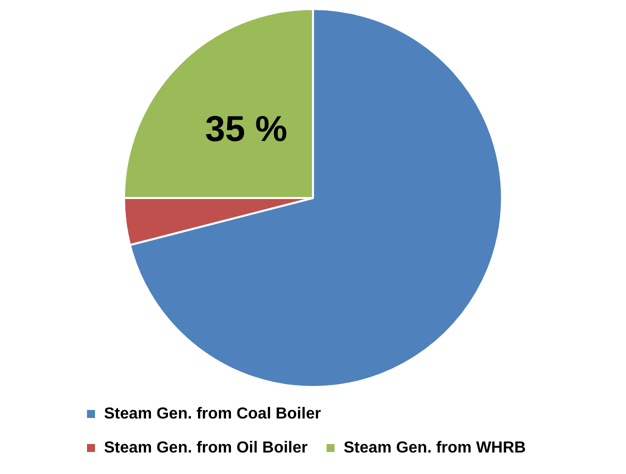 Image resolution: width=626 pixels, height=474 pixels. Describe the element at coordinates (246, 129) in the screenshot. I see `text: 35 %` at that location.